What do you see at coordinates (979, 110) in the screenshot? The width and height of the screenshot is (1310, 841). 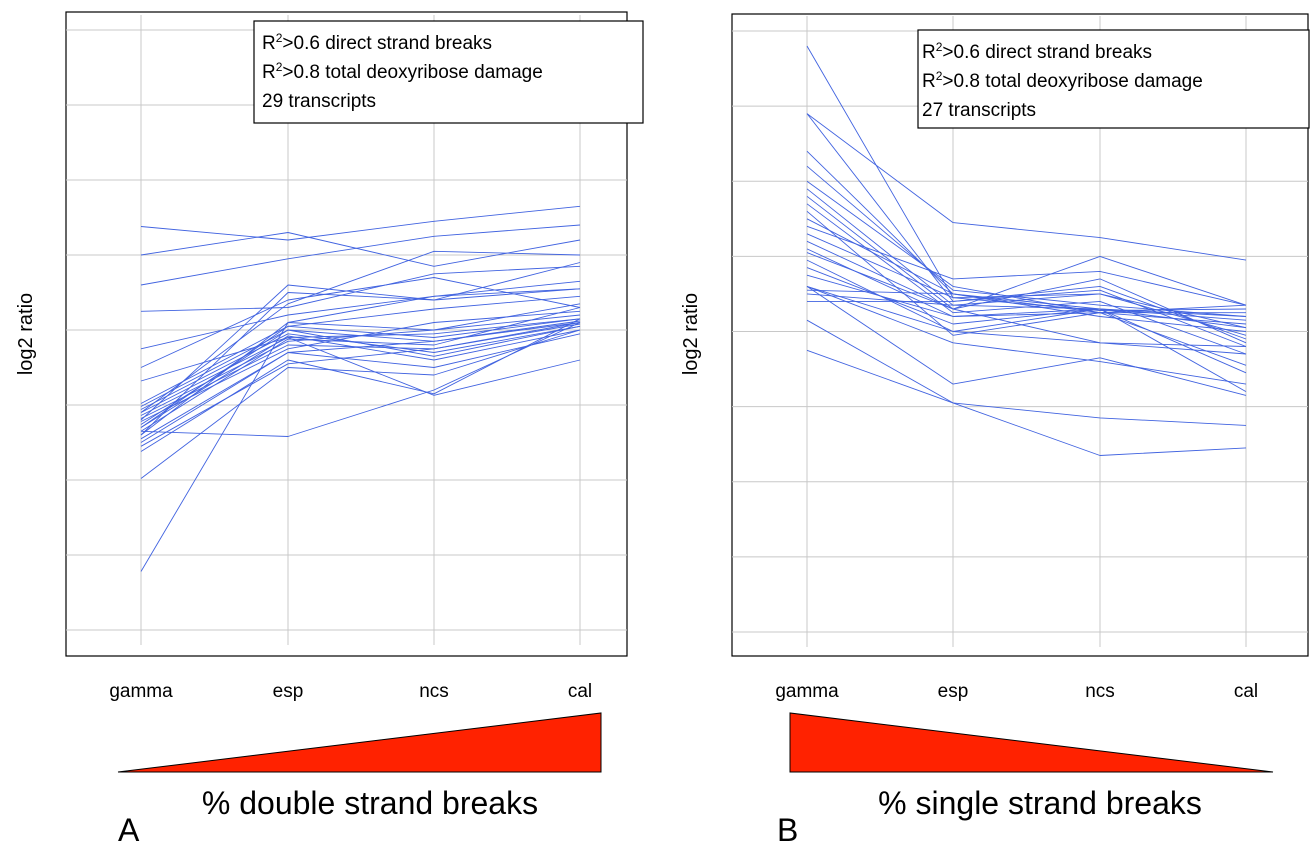 I see `legend-line-3-b: 27 transcripts` at bounding box center [979, 110].